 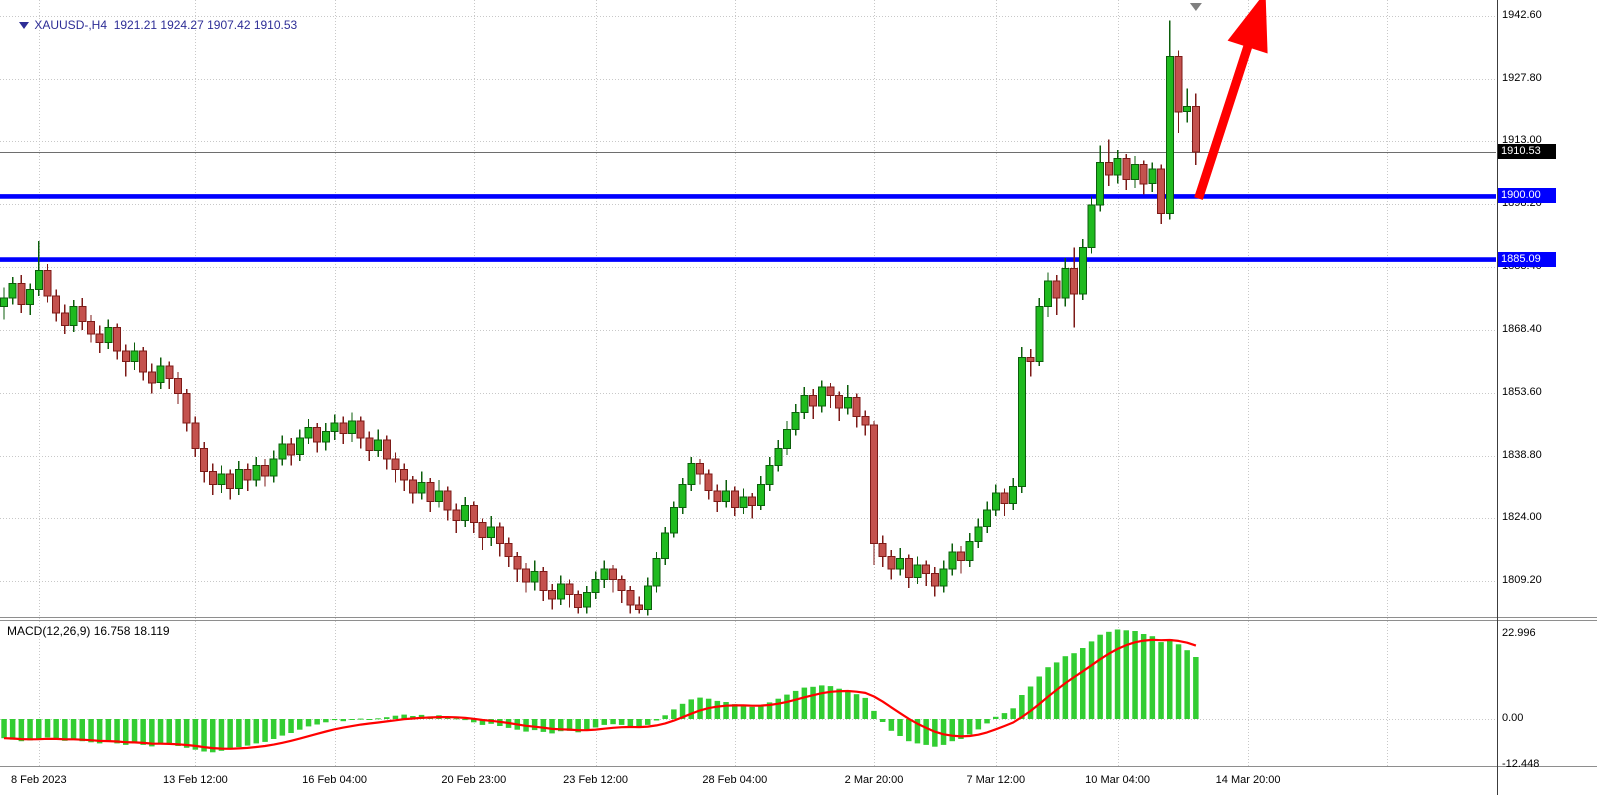 What do you see at coordinates (1527, 151) in the screenshot?
I see `price-badge: 1910.53` at bounding box center [1527, 151].